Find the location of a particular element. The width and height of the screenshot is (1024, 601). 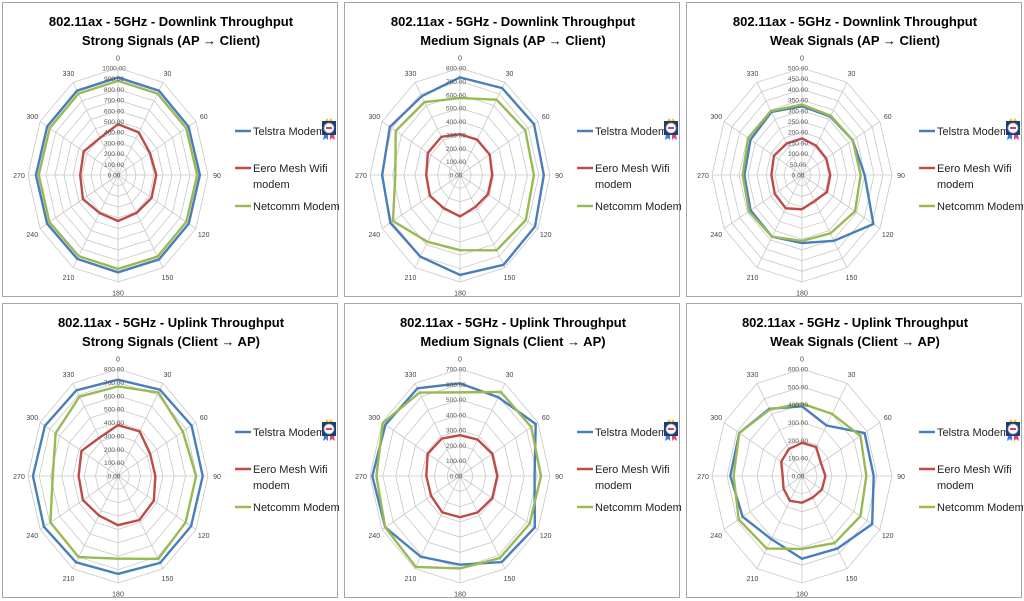

legend-item: Telstra Modem is located at coordinates (280, 132).